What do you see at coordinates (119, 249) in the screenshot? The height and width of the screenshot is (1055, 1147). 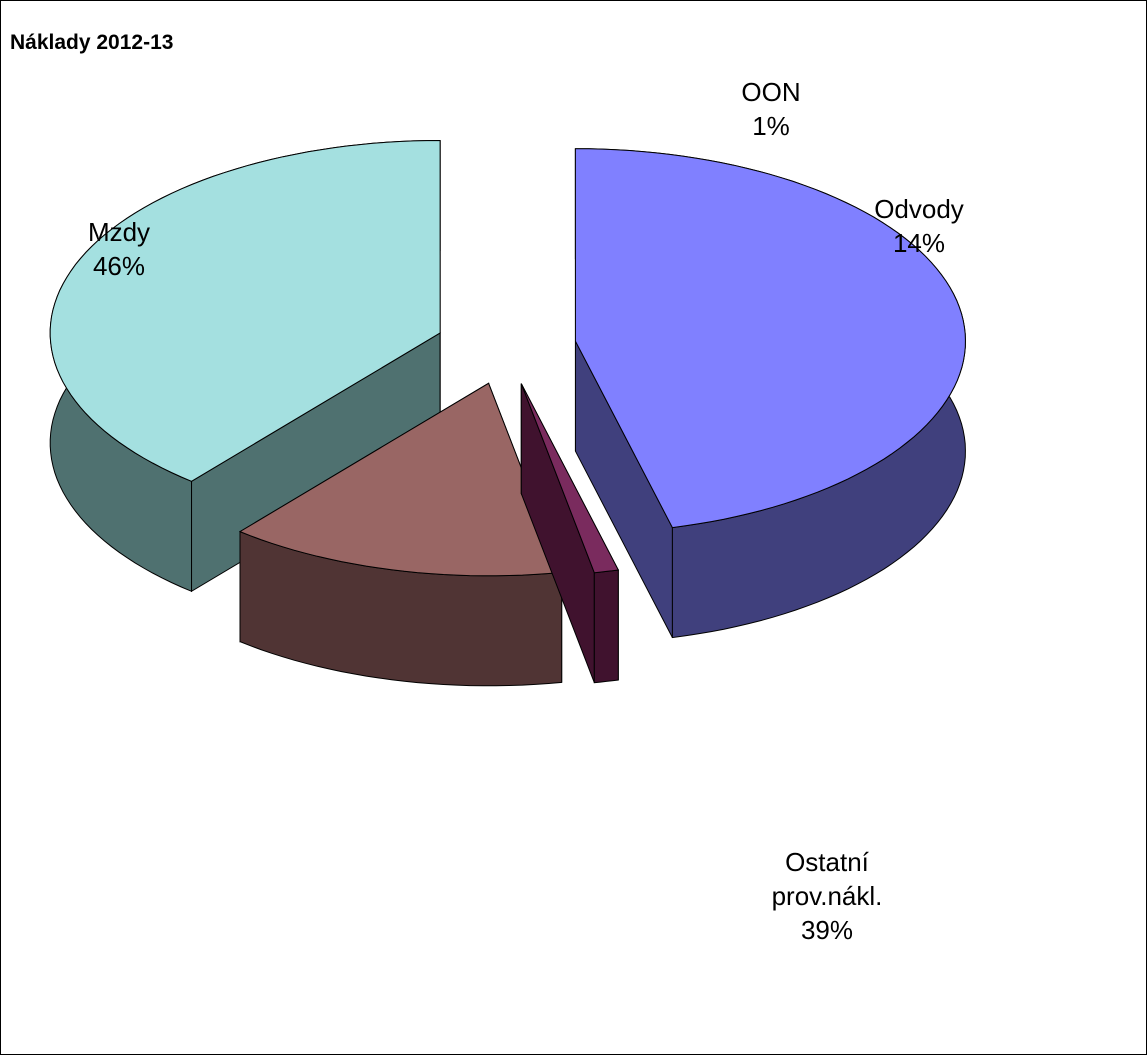 I see `slice-label-mzdy: Mzdy 46%` at bounding box center [119, 249].